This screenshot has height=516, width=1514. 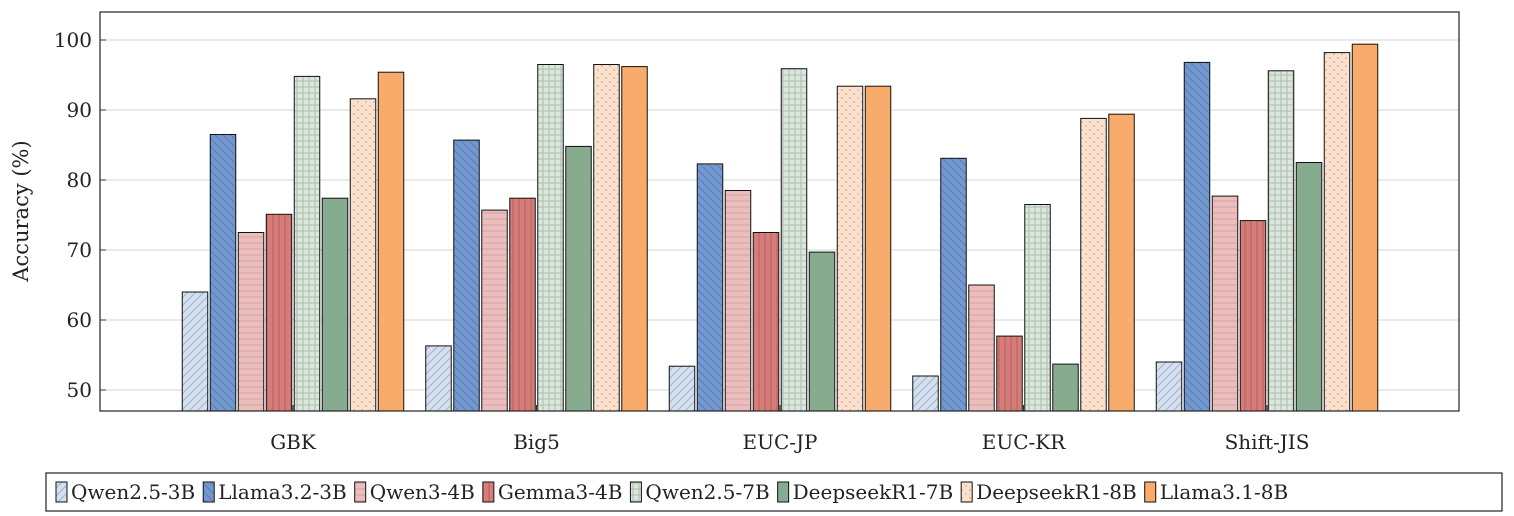 I want to click on legend-label: Llama3.2-3B, so click(x=282, y=492).